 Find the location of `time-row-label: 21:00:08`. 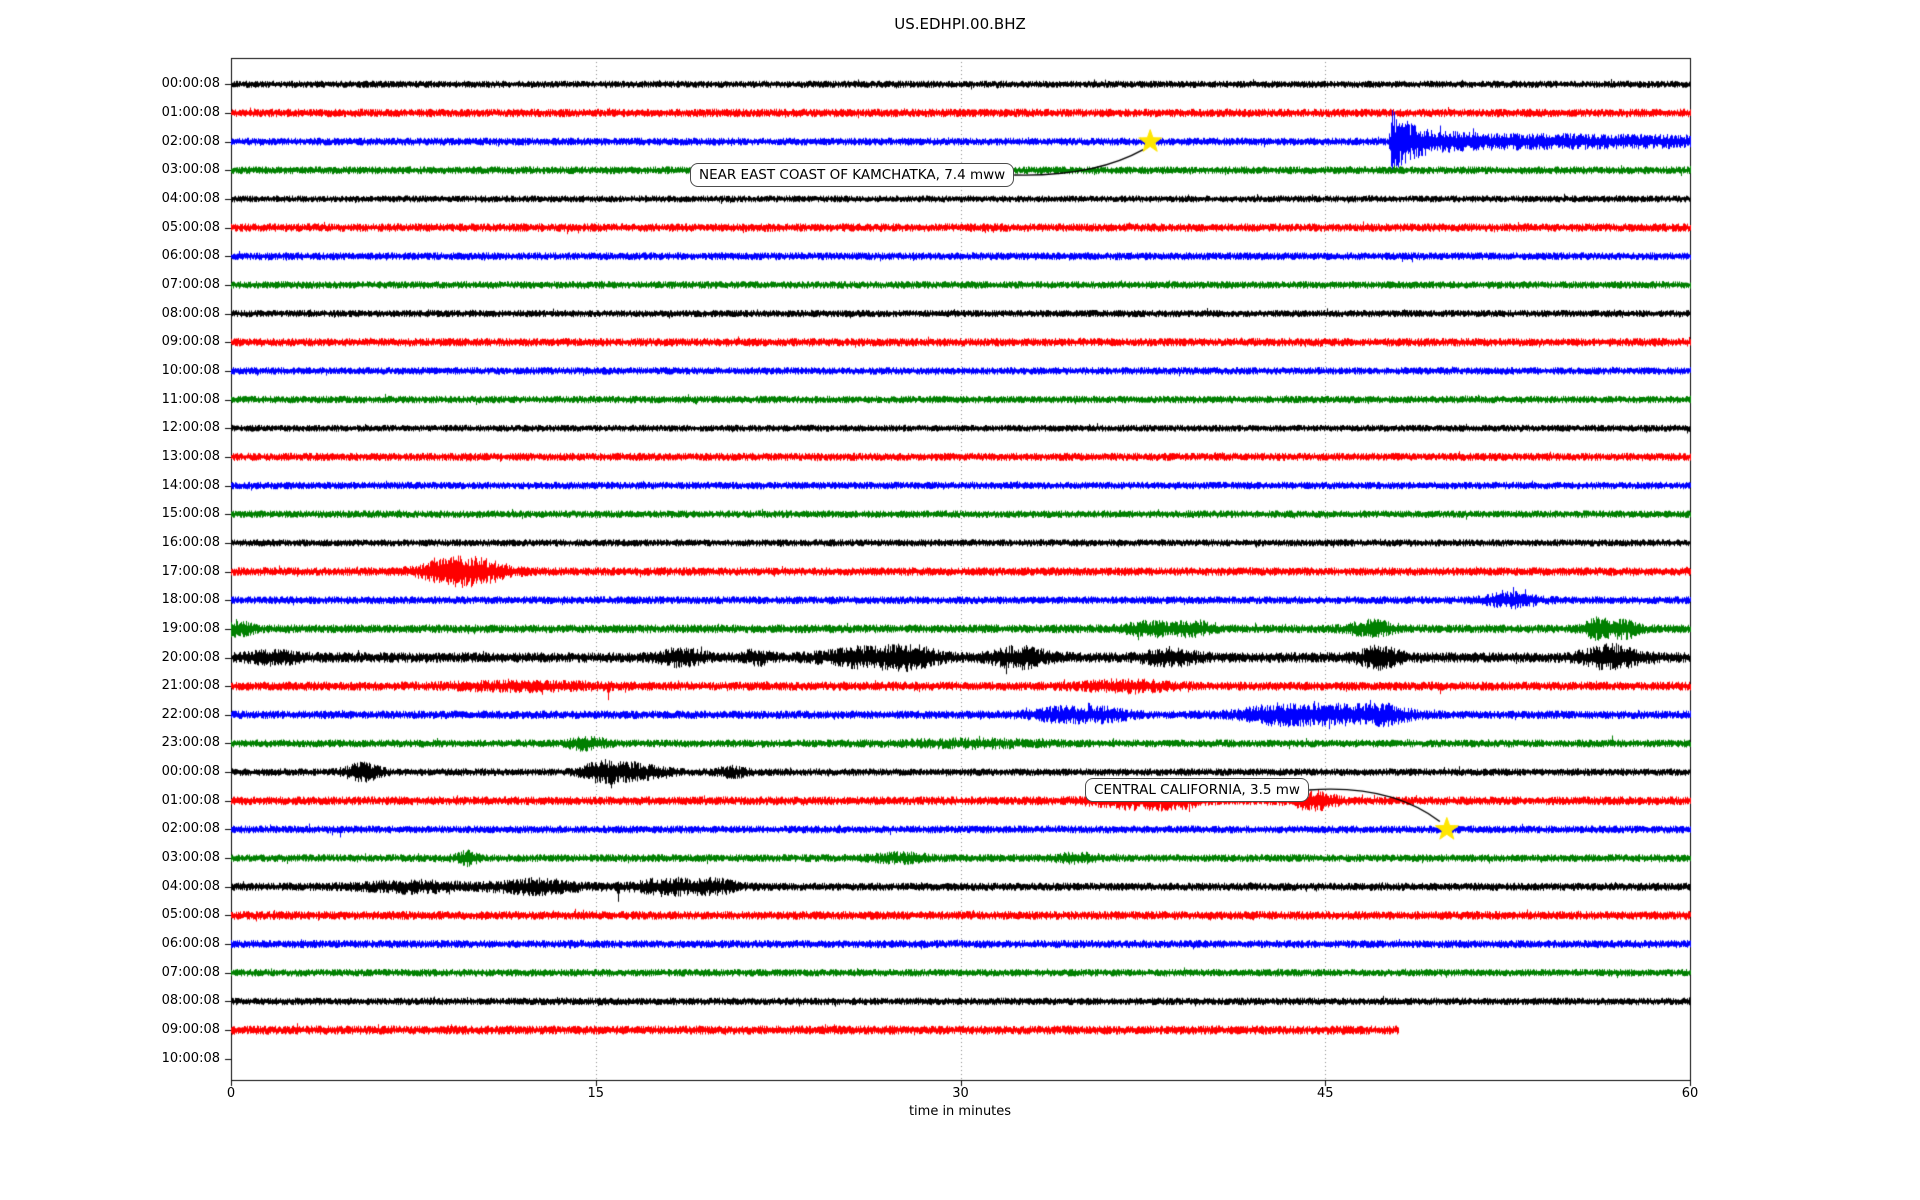

time-row-label: 21:00:08 is located at coordinates (190, 686).